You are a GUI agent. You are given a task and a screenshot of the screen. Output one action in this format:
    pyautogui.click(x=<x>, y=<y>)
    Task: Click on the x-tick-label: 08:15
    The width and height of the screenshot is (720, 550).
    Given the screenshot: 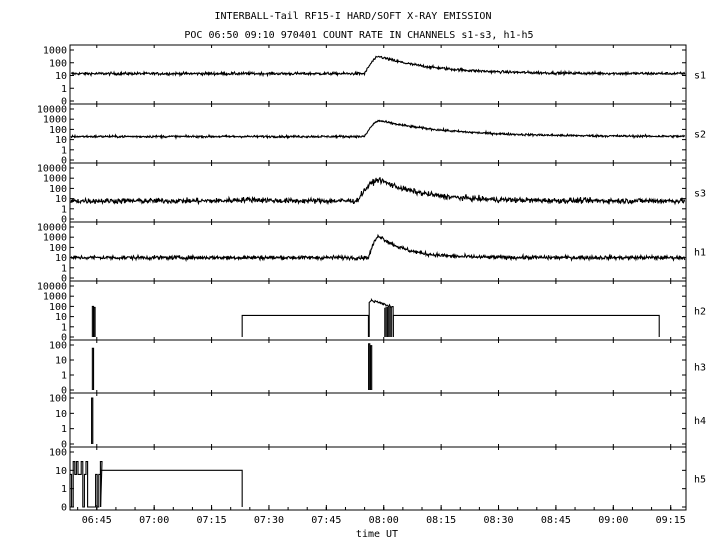 What is the action you would take?
    pyautogui.click(x=441, y=520)
    